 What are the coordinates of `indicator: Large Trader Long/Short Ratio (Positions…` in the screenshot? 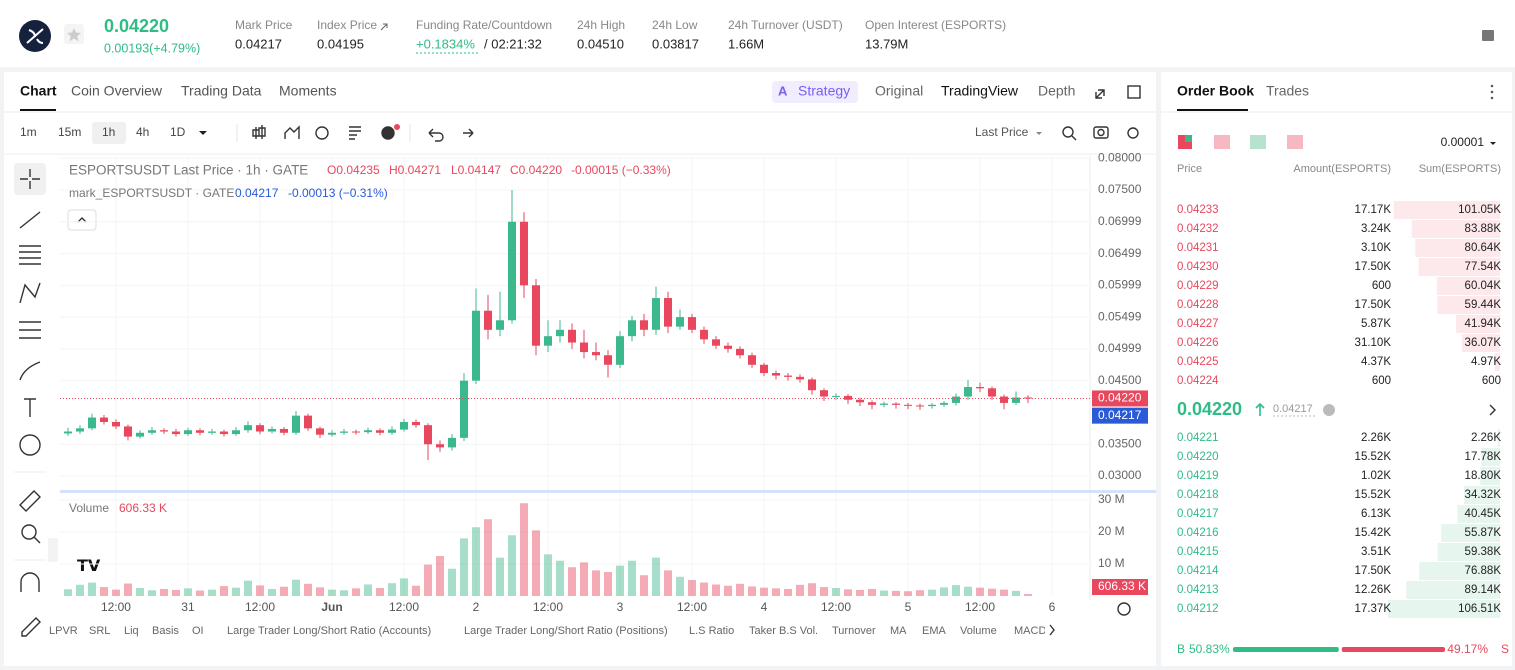 It's located at (566, 631).